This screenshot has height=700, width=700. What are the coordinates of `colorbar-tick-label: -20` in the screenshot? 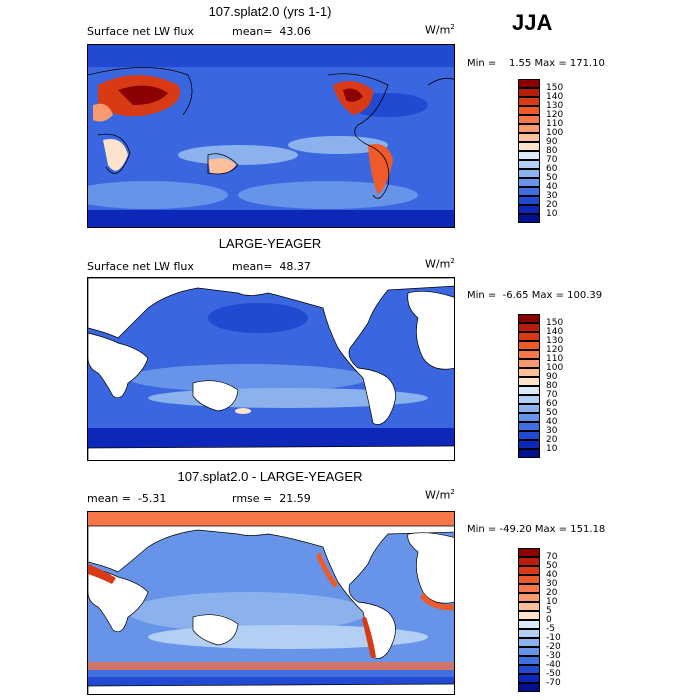 It's located at (553, 646).